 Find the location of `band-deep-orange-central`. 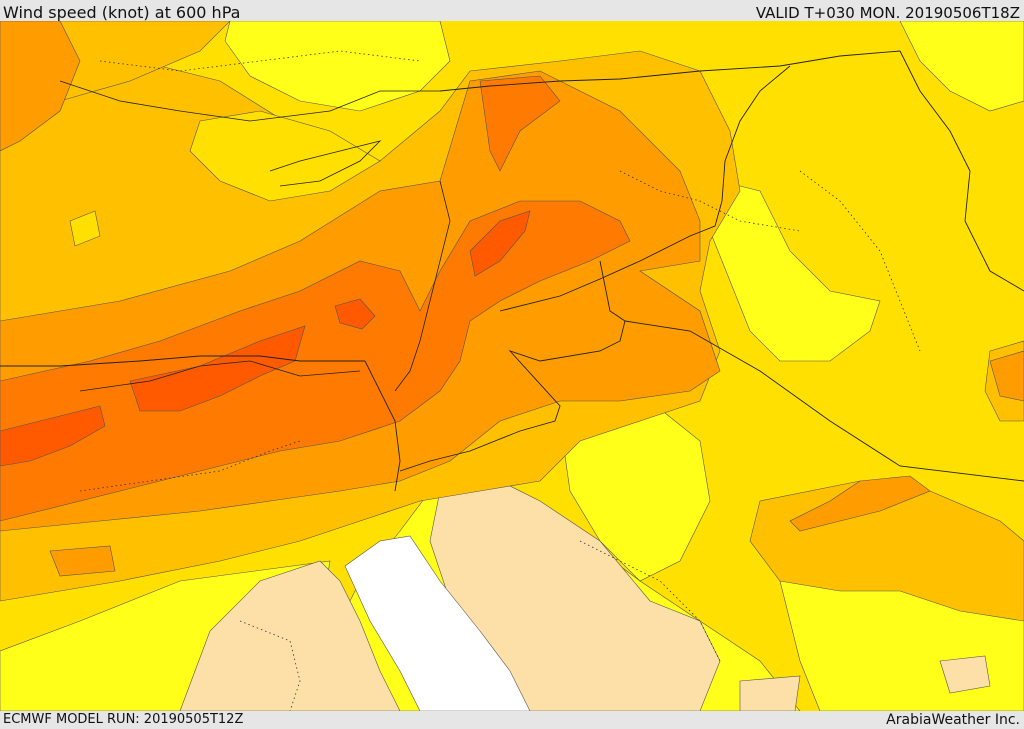

band-deep-orange-central is located at coordinates (217, 368).